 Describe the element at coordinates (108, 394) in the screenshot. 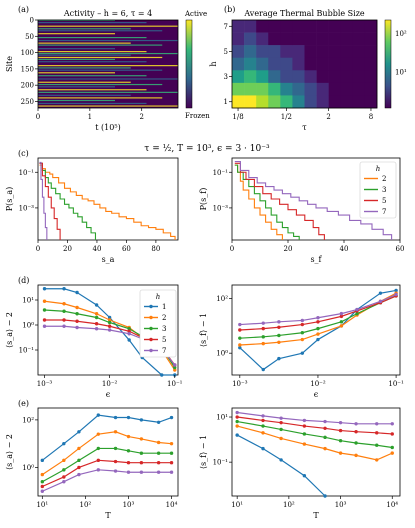

I see `d_left-x-label: ϵ` at that location.